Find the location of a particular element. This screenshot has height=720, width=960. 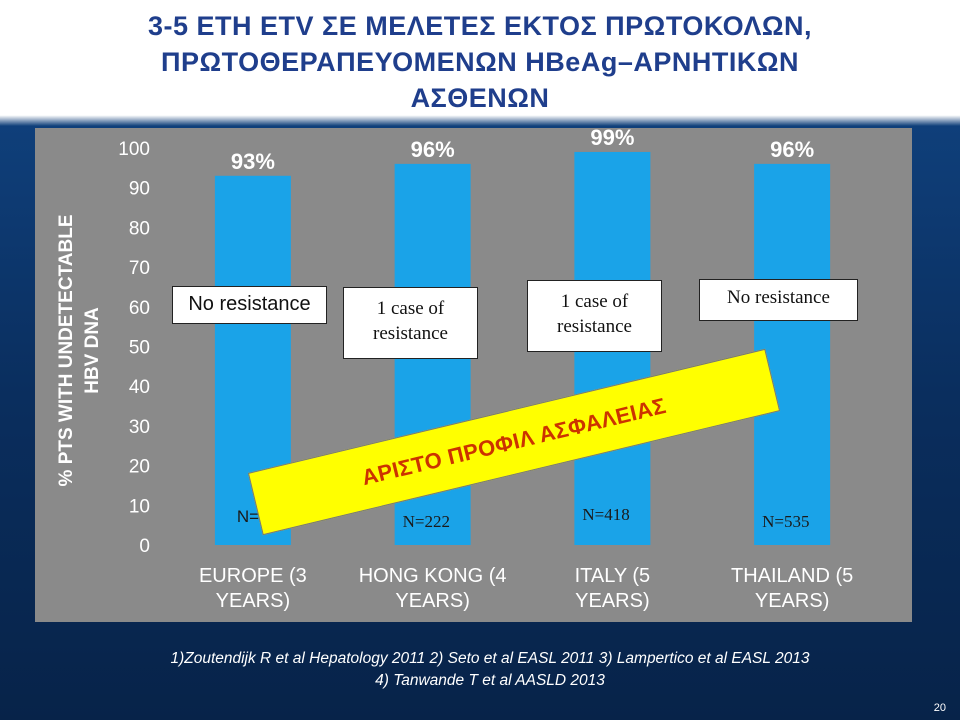

sample-size-label: N=222 is located at coordinates (426, 521).